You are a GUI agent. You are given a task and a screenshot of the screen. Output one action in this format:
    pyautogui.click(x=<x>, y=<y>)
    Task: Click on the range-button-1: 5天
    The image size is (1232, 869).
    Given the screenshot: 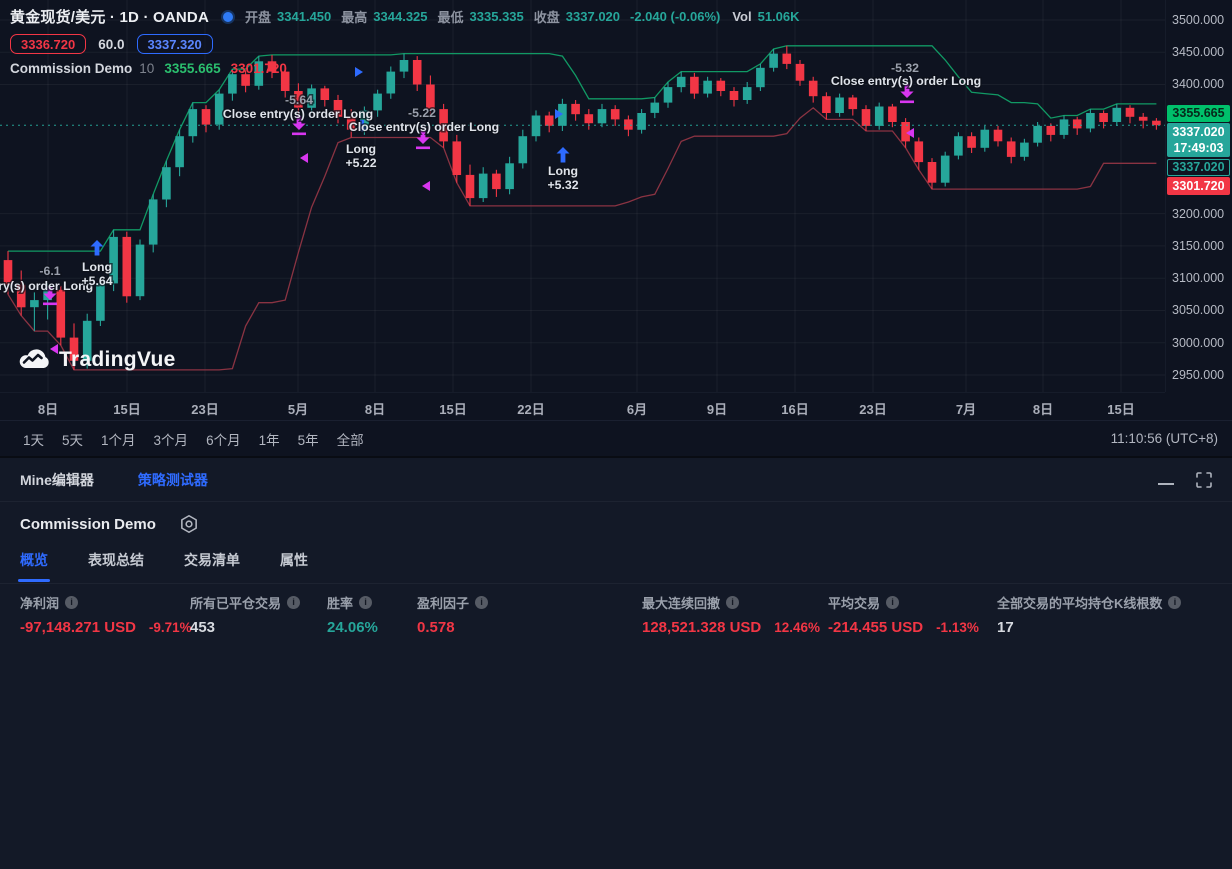 What is the action you would take?
    pyautogui.click(x=73, y=440)
    